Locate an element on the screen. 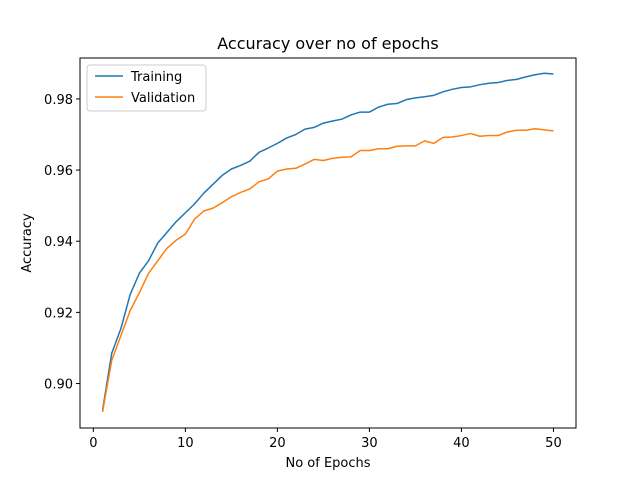 This screenshot has width=640, height=480. x-tick-label: 20 is located at coordinates (277, 443).